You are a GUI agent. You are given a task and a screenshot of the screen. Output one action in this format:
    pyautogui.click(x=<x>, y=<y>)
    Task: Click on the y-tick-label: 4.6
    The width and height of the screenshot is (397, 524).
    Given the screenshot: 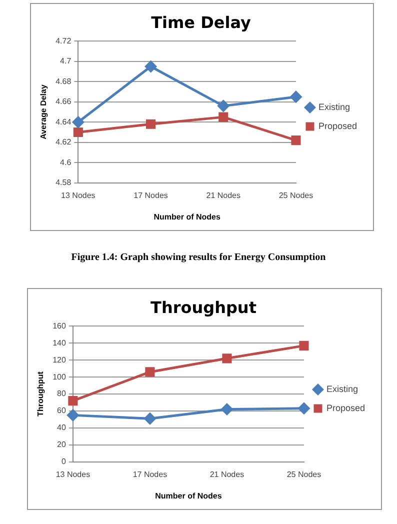 What is the action you would take?
    pyautogui.click(x=66, y=162)
    